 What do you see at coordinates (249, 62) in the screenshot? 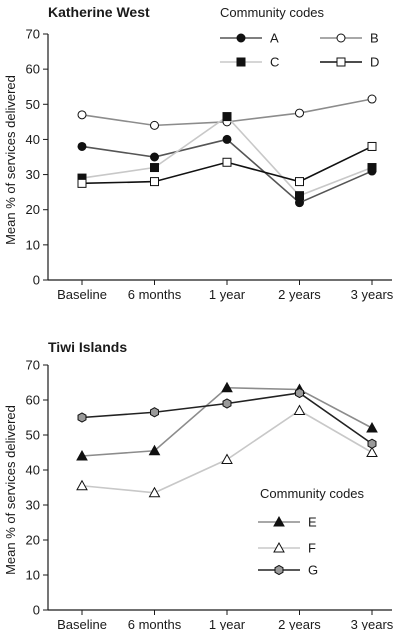
I see `legend-item-C: C` at bounding box center [249, 62].